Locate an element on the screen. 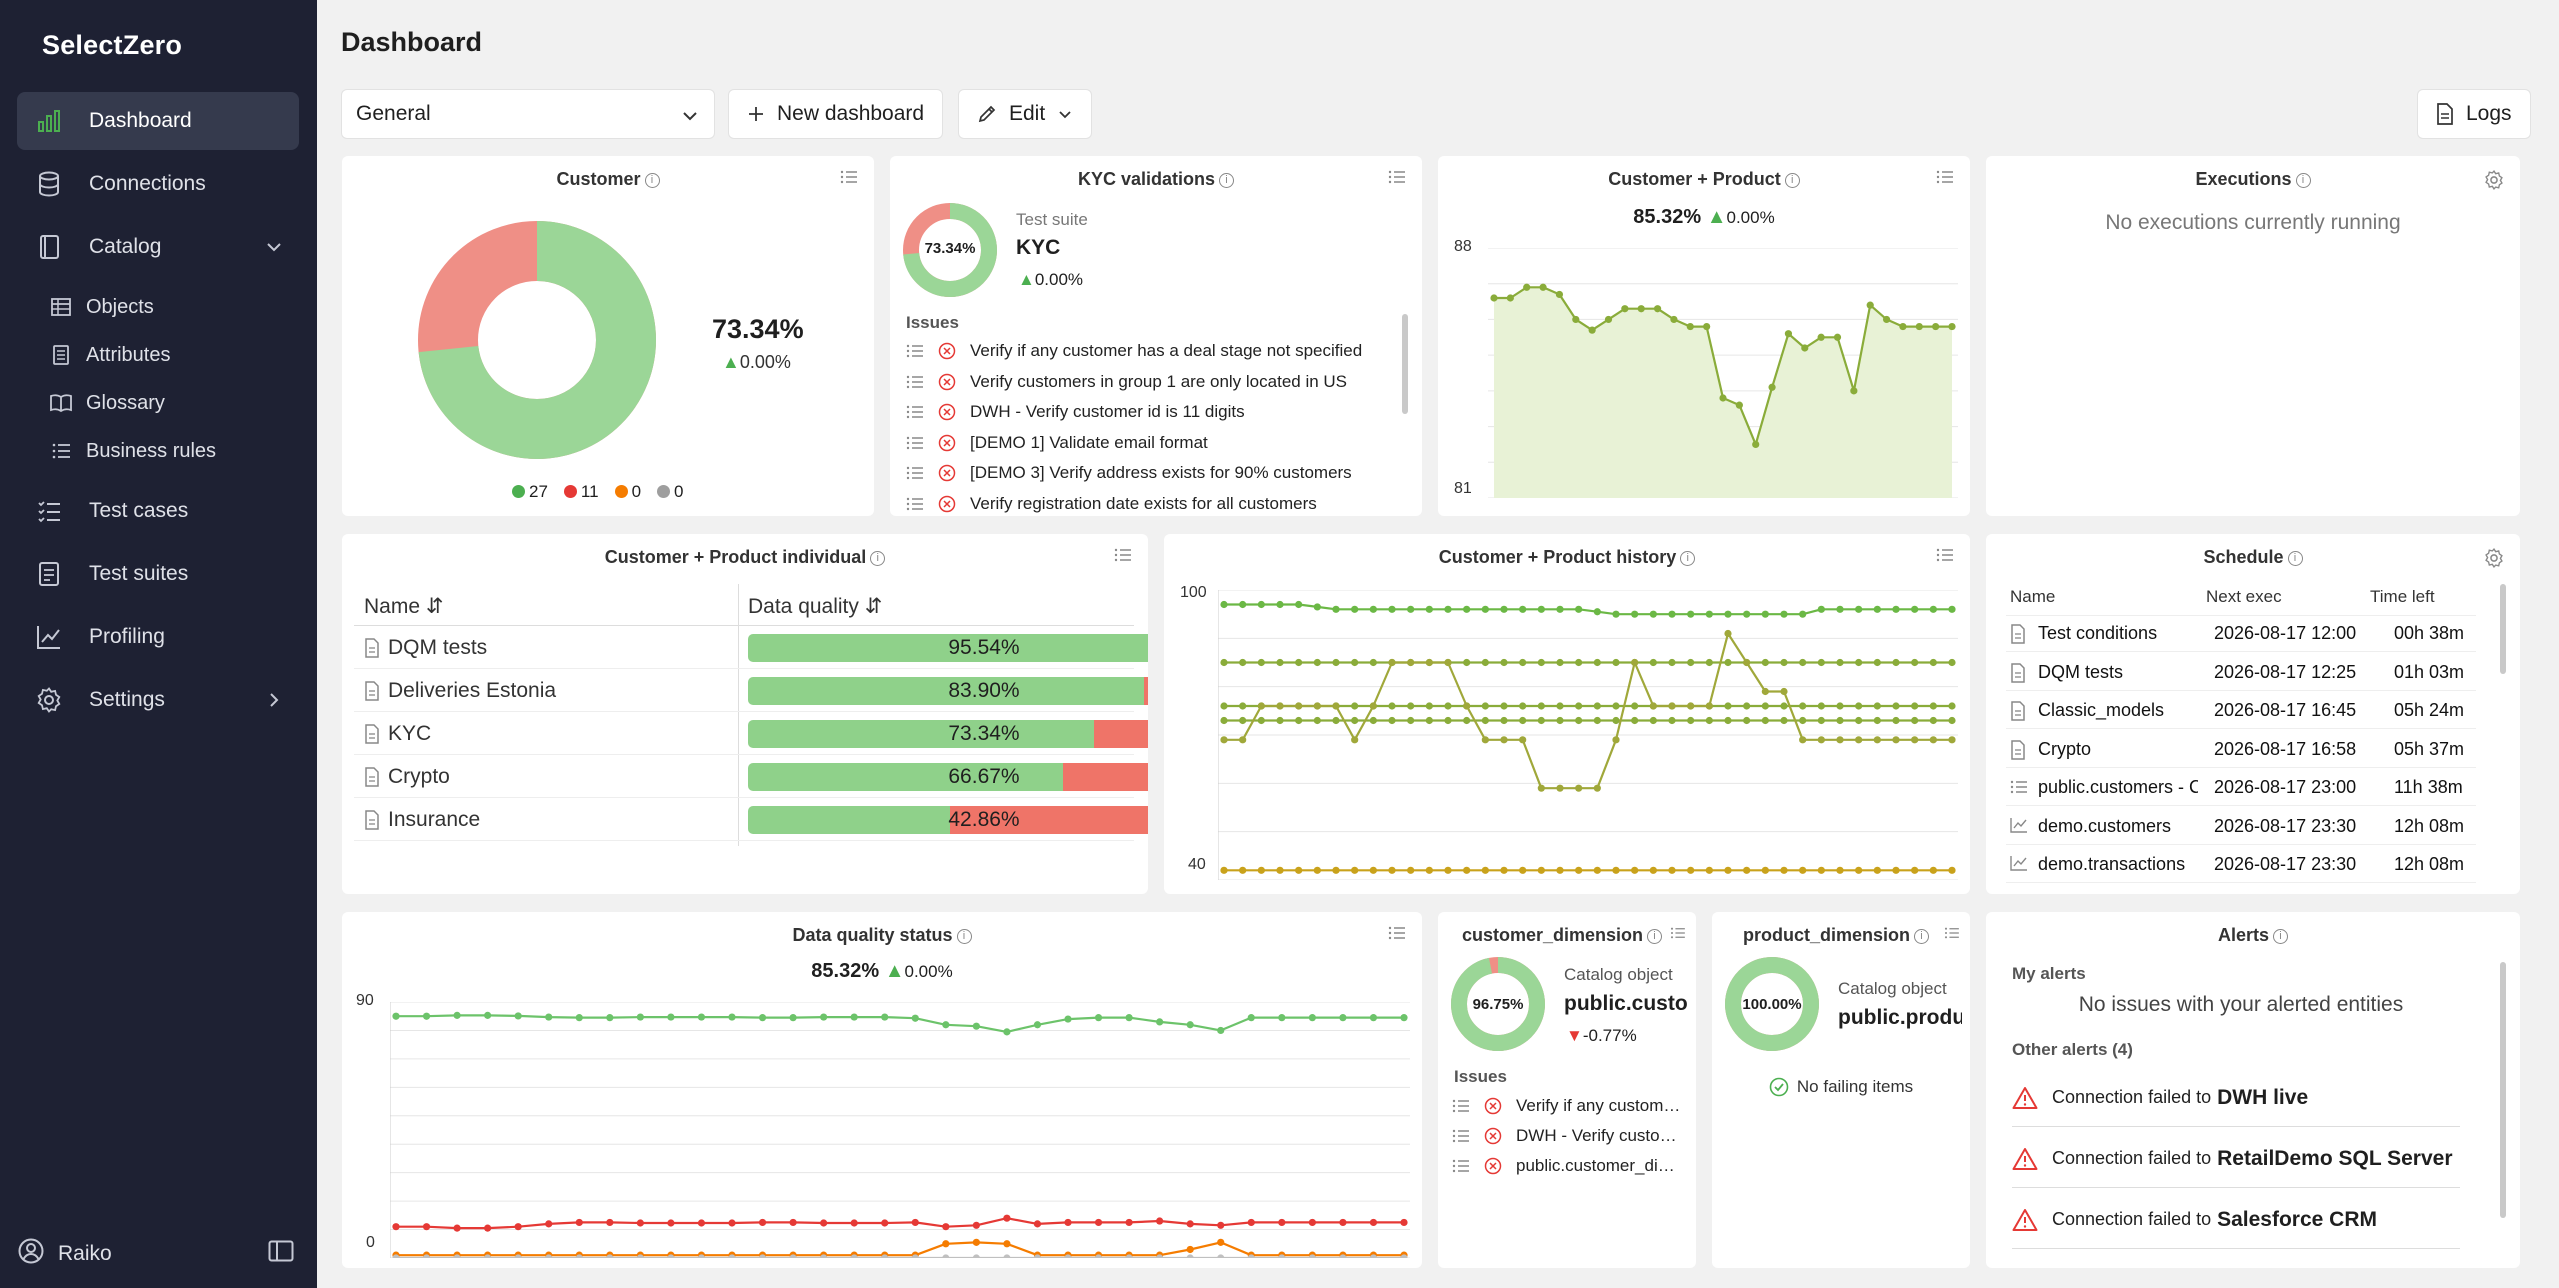  sidebar-item-catalog: Catalog is located at coordinates (158, 247).